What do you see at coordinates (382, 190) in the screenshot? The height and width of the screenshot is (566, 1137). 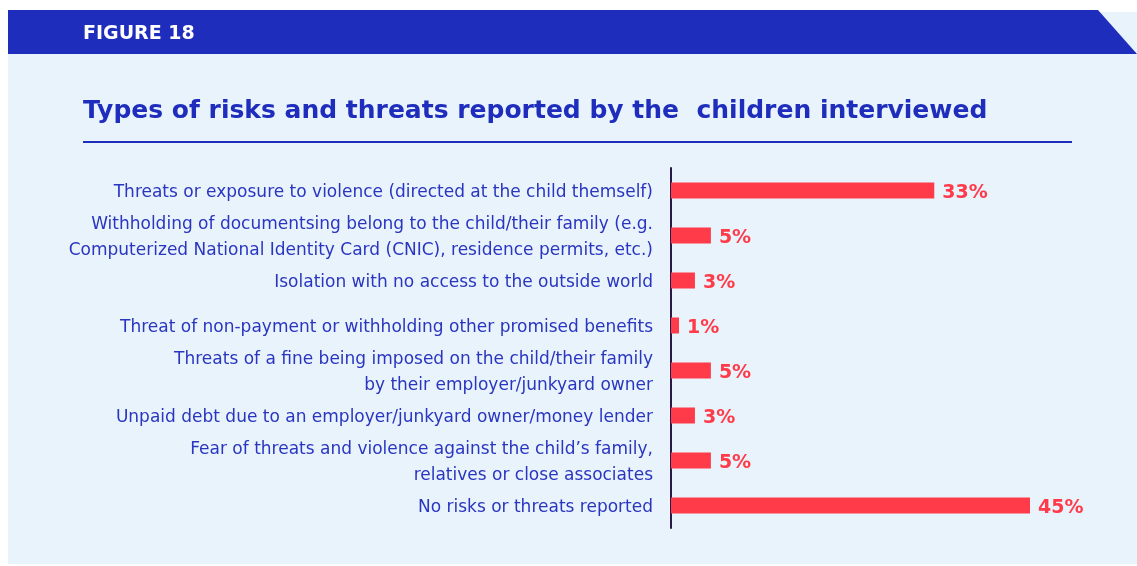 I see `y-tick-label: Threats or exposure to violence (directed at the child themself)` at bounding box center [382, 190].